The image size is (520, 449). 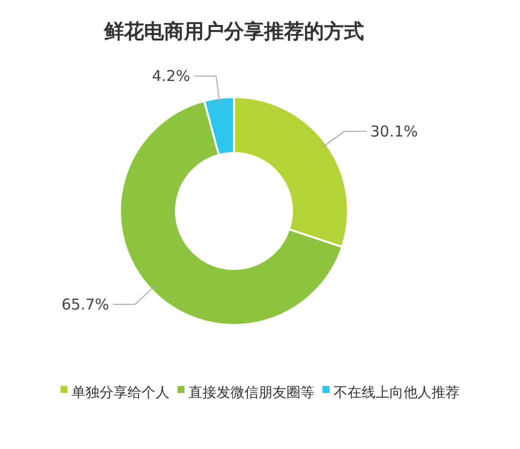 I want to click on data-label: 30.1%, so click(x=394, y=131).